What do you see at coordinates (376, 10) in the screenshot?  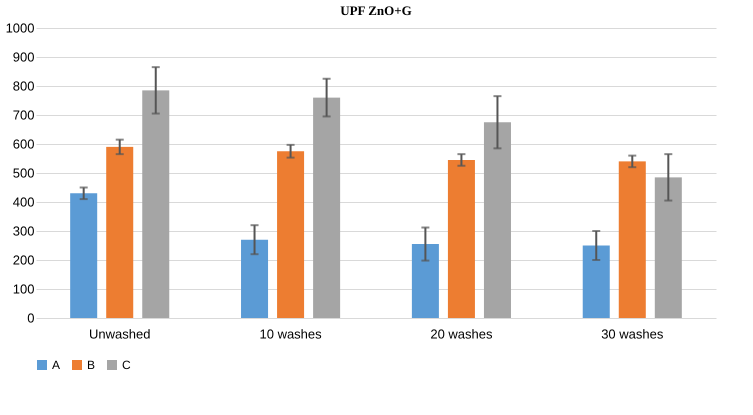 I see `chart-title: UPF ZnO+G` at bounding box center [376, 10].